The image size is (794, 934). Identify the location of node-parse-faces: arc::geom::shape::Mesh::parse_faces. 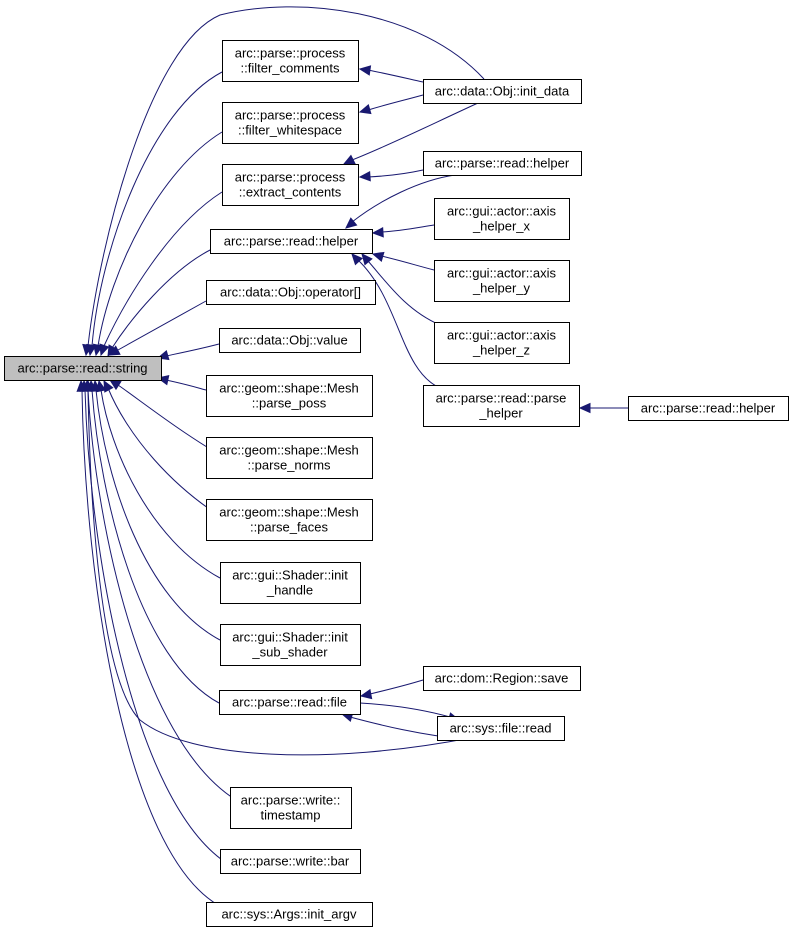
(289, 520).